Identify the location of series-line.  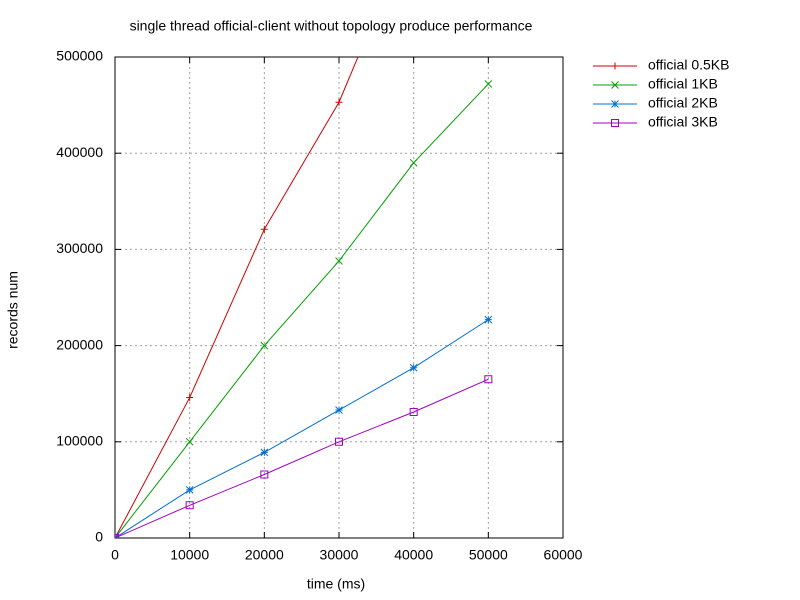
(302, 458).